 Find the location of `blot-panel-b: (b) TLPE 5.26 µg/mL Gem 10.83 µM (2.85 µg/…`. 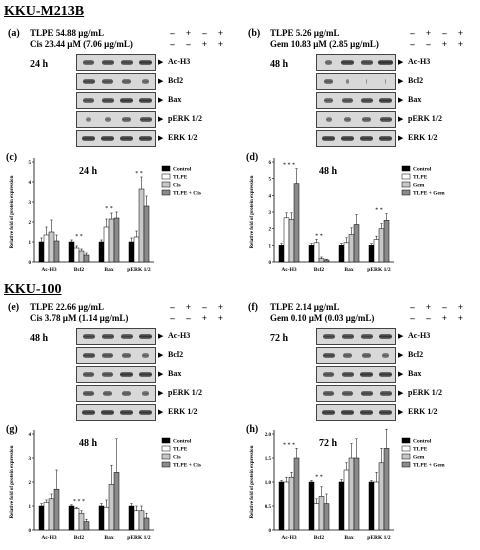

blot-panel-b: (b) TLPE 5.26 µg/mL Gem 10.83 µM (2.85 µg/… is located at coordinates (360, 89).